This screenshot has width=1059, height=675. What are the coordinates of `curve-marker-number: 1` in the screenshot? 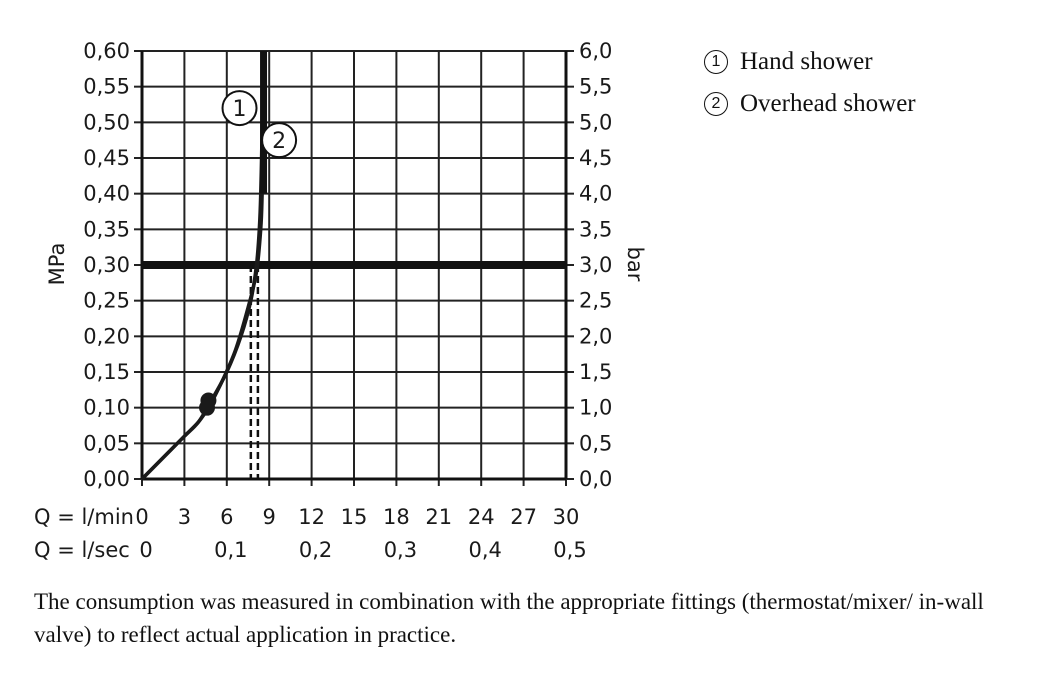 It's located at (240, 109).